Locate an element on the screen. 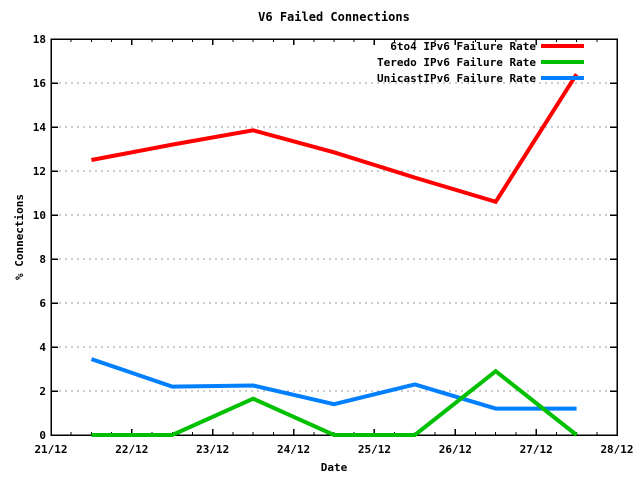  y-tick-label: 6 is located at coordinates (42, 303).